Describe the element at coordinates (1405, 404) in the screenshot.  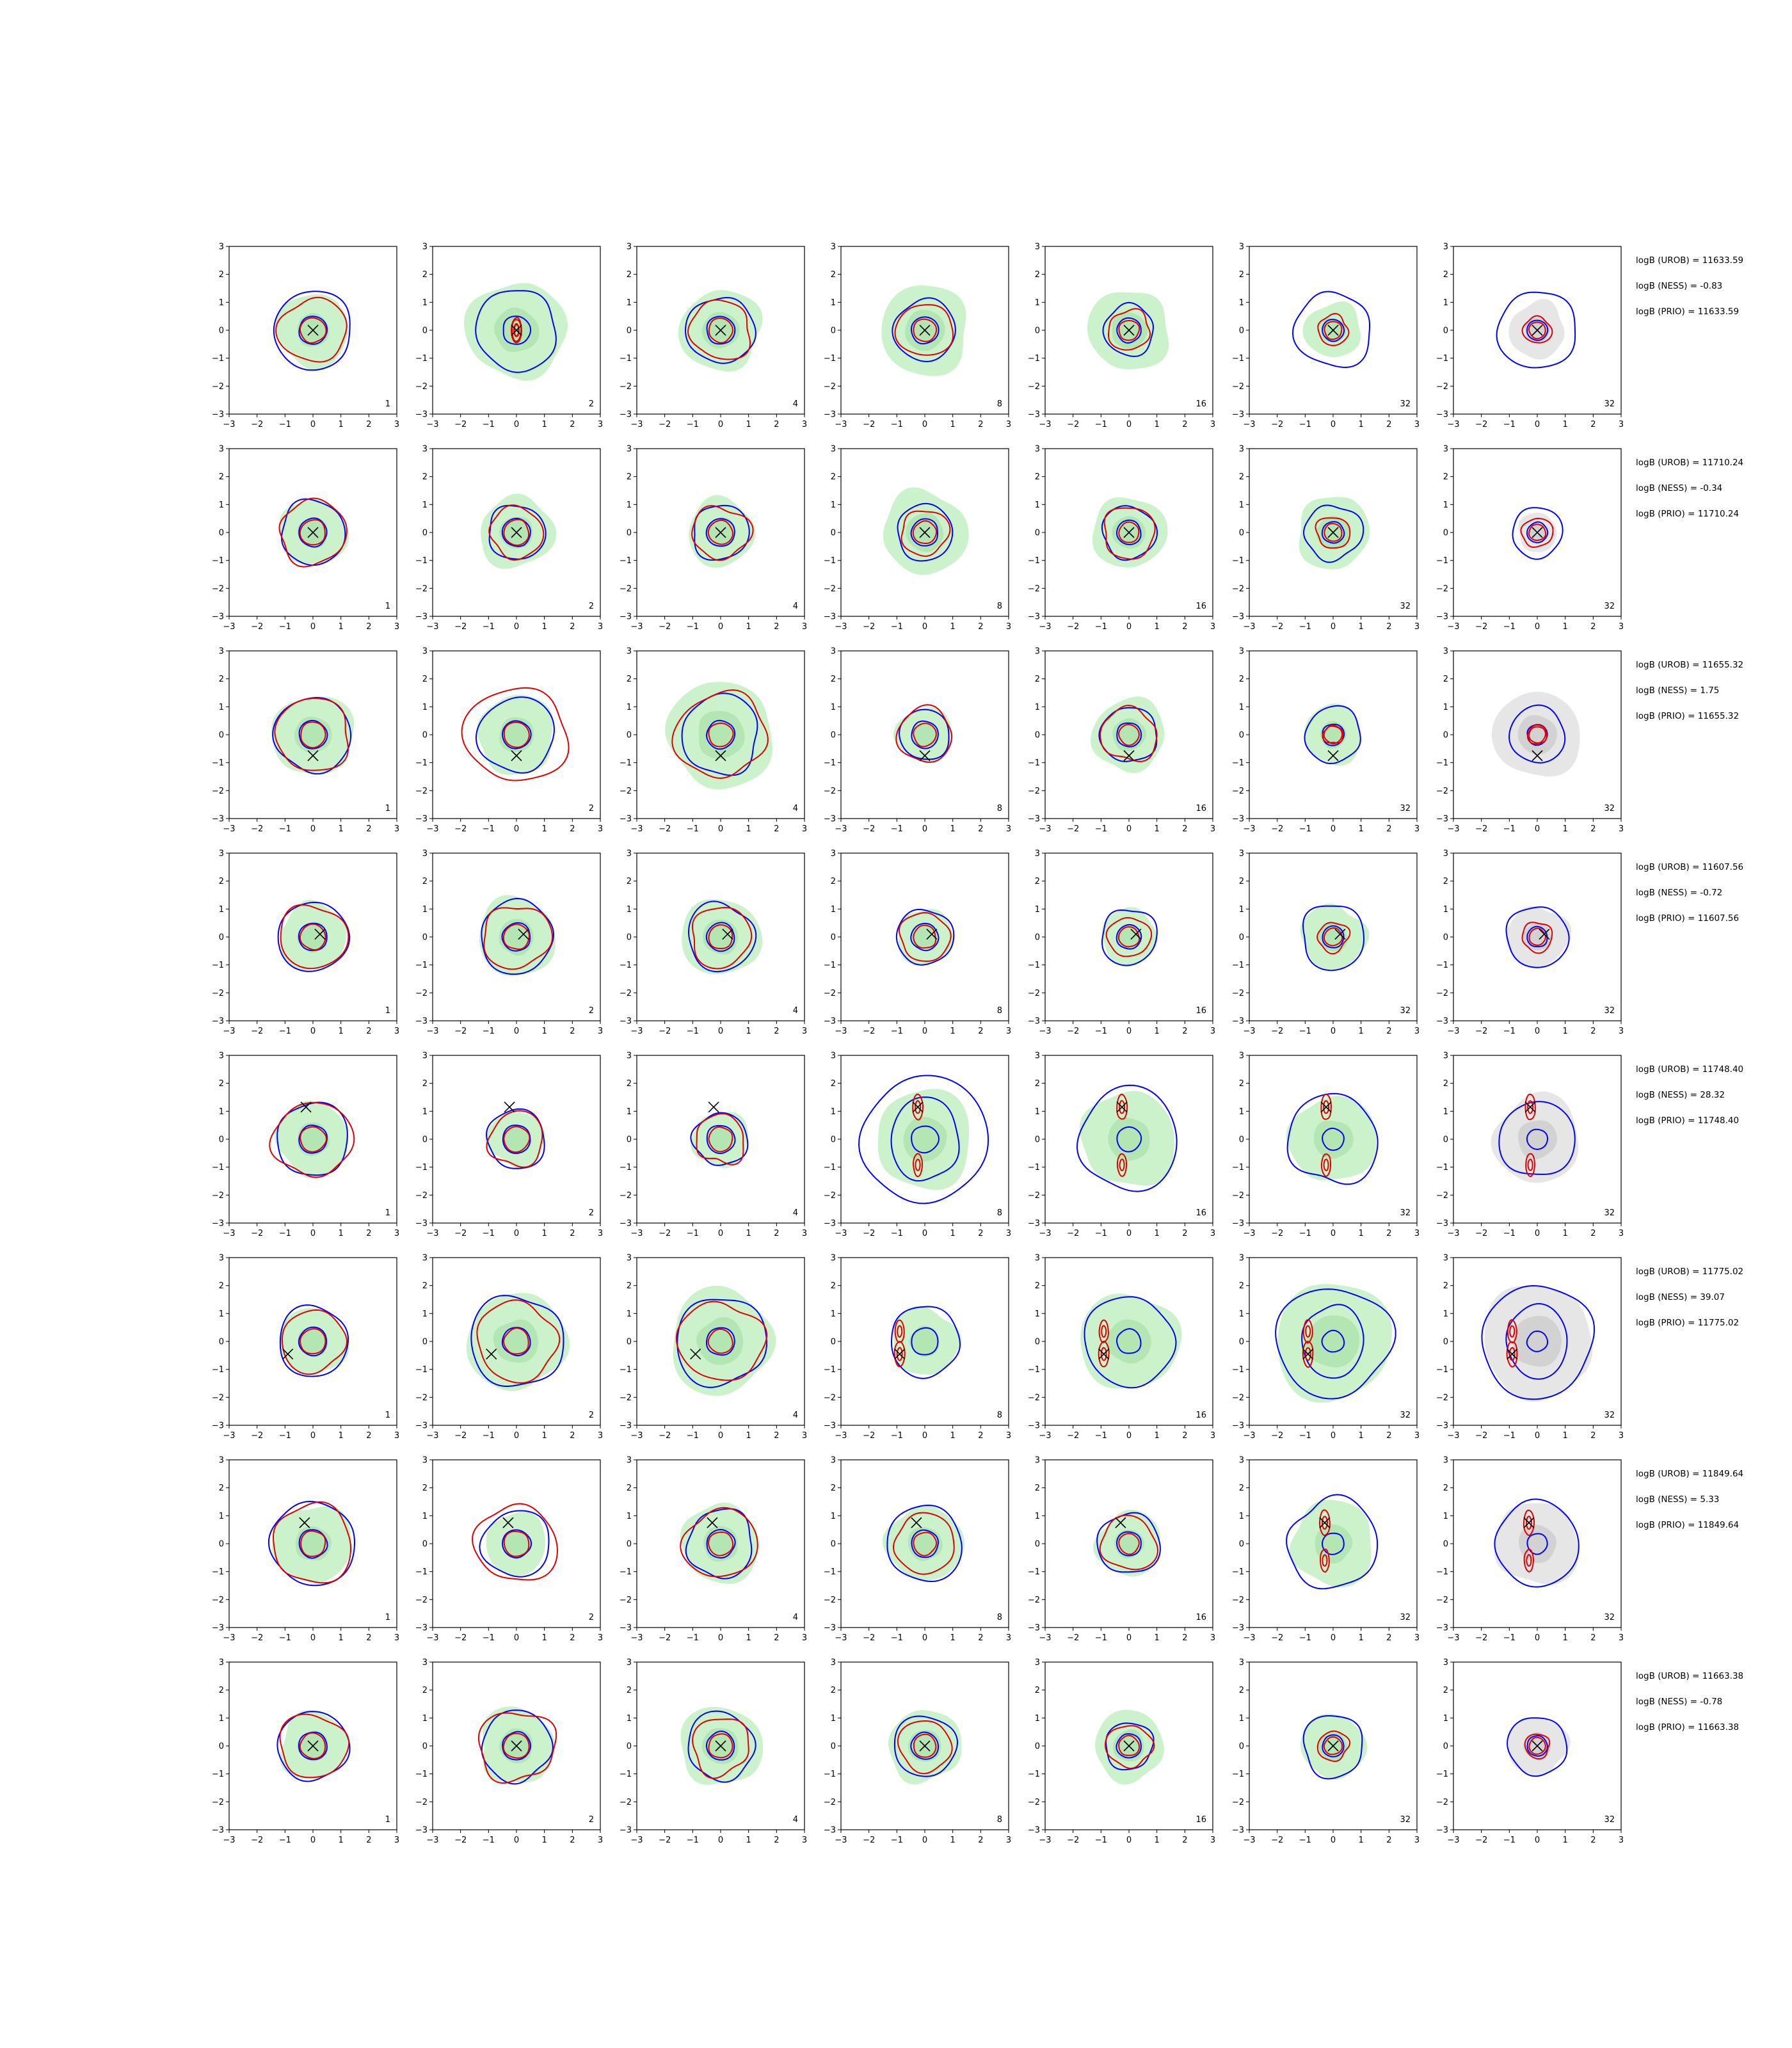
I see `panel-corner-label: 32` at that location.